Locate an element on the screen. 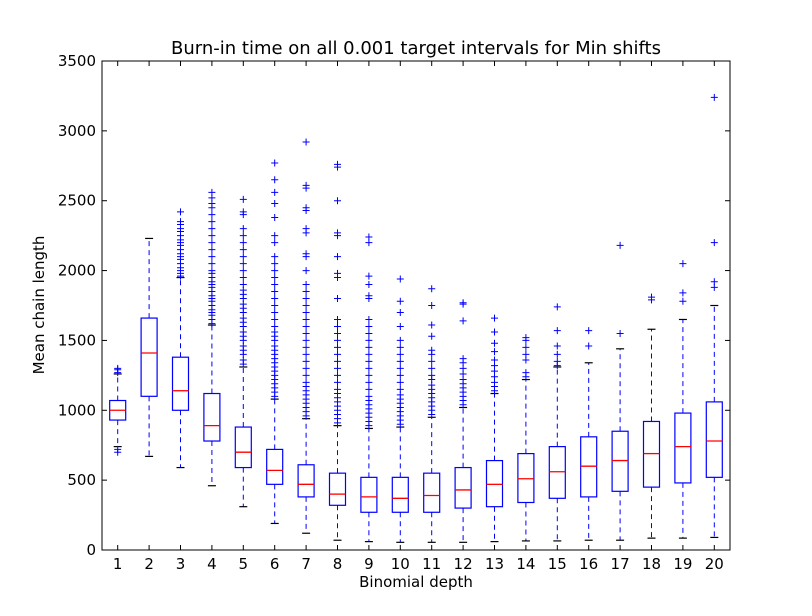 This screenshot has width=812, height=616. y-tick-label: 0 is located at coordinates (91, 550).